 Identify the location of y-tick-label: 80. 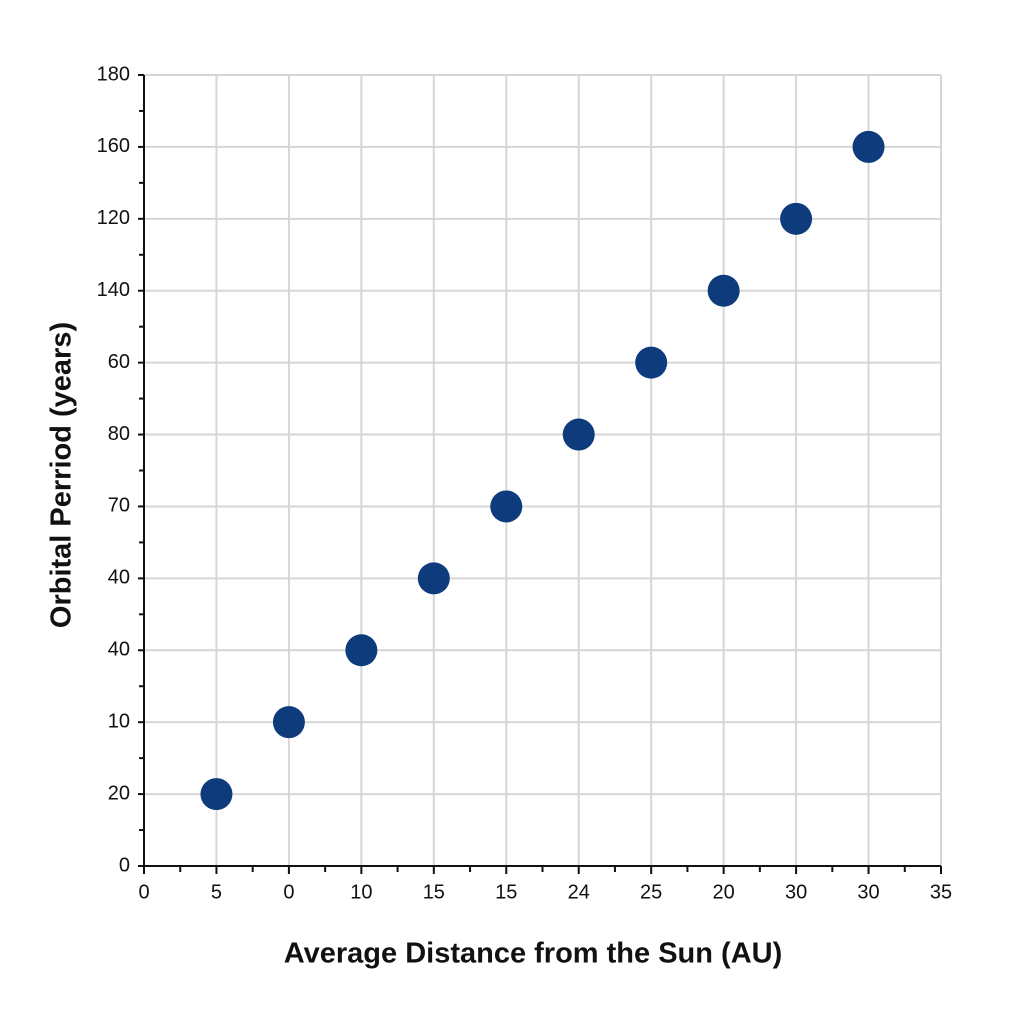
(119, 434).